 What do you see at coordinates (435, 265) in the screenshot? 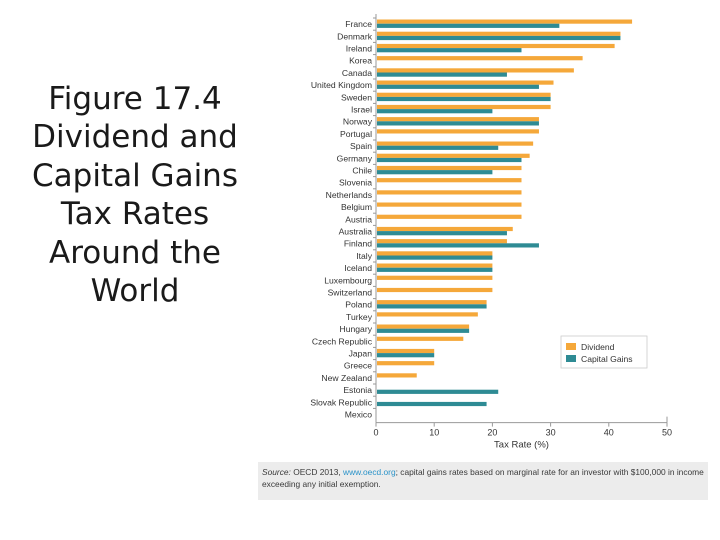
I see `bar-dividend-iceland` at bounding box center [435, 265].